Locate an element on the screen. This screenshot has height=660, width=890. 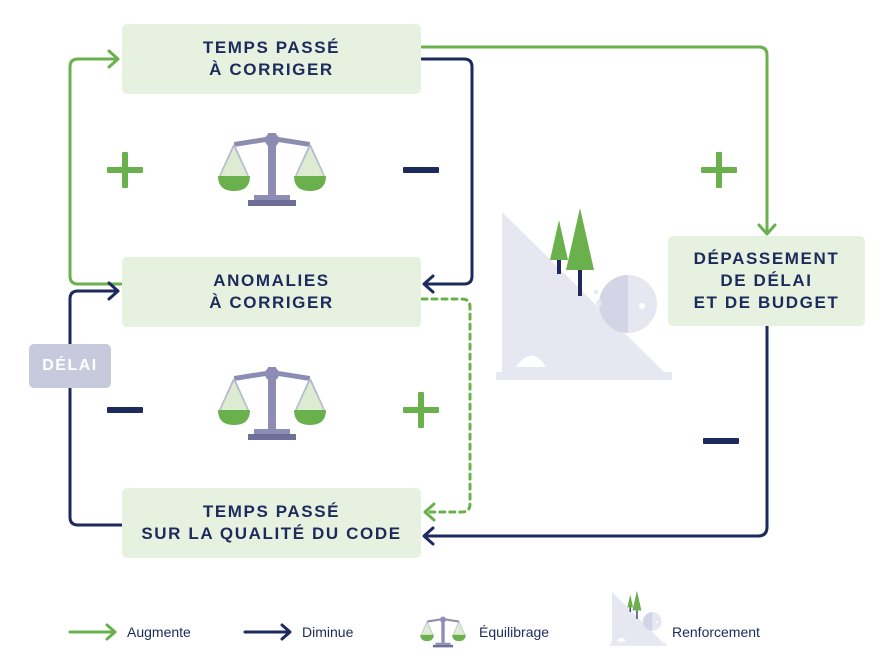
arrow-time-fixing-to-anomalies is located at coordinates (447, 171).